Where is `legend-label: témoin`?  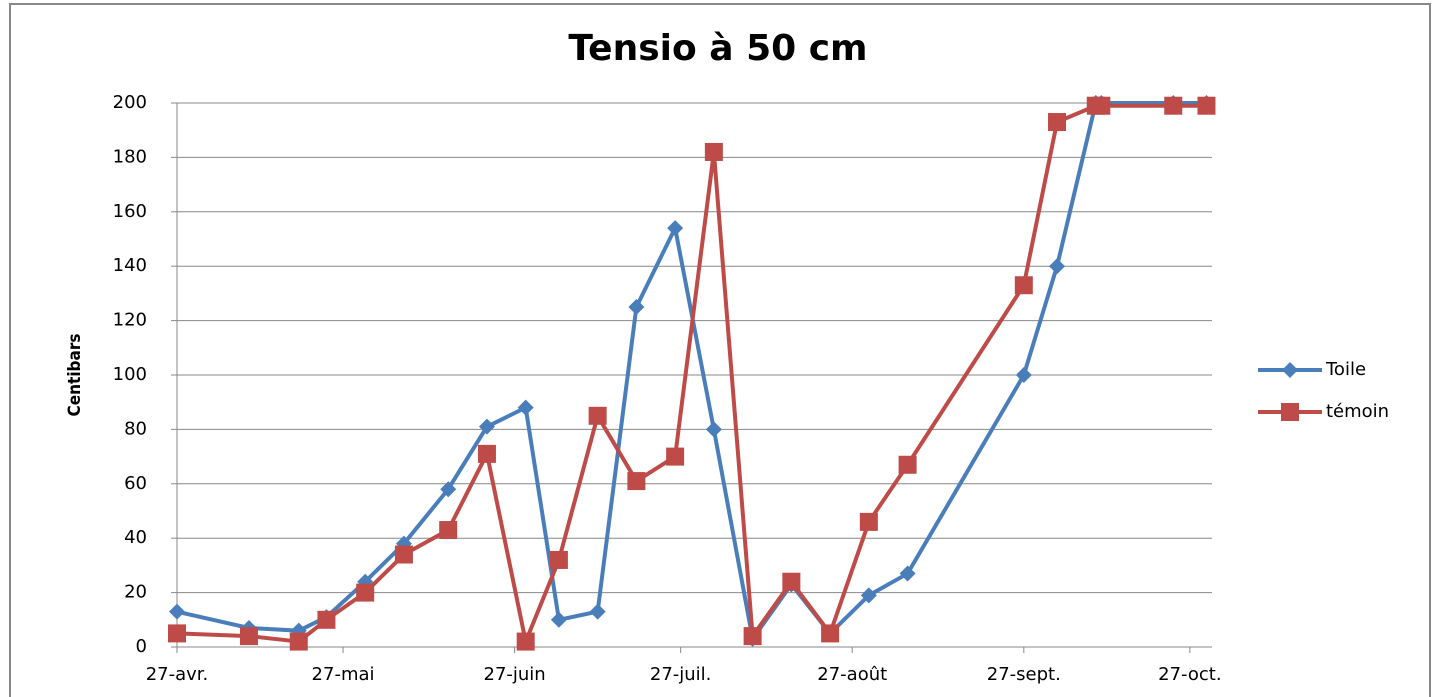 legend-label: témoin is located at coordinates (1357, 411).